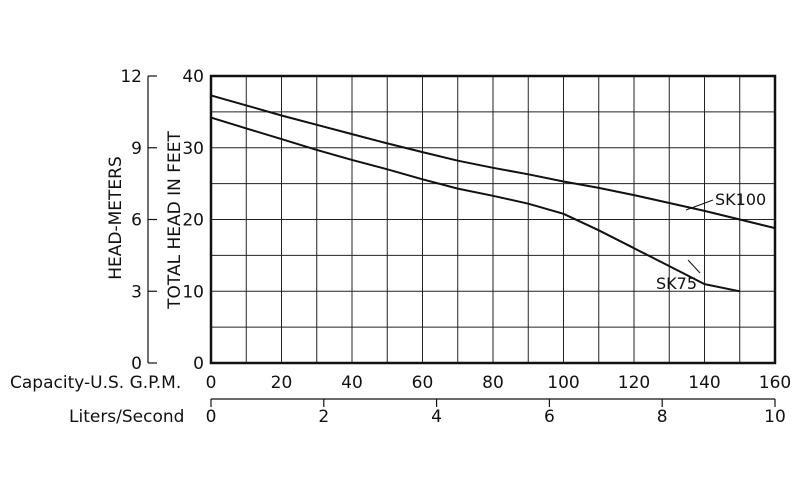  I want to click on y2-tick-label: 12, so click(131, 77).